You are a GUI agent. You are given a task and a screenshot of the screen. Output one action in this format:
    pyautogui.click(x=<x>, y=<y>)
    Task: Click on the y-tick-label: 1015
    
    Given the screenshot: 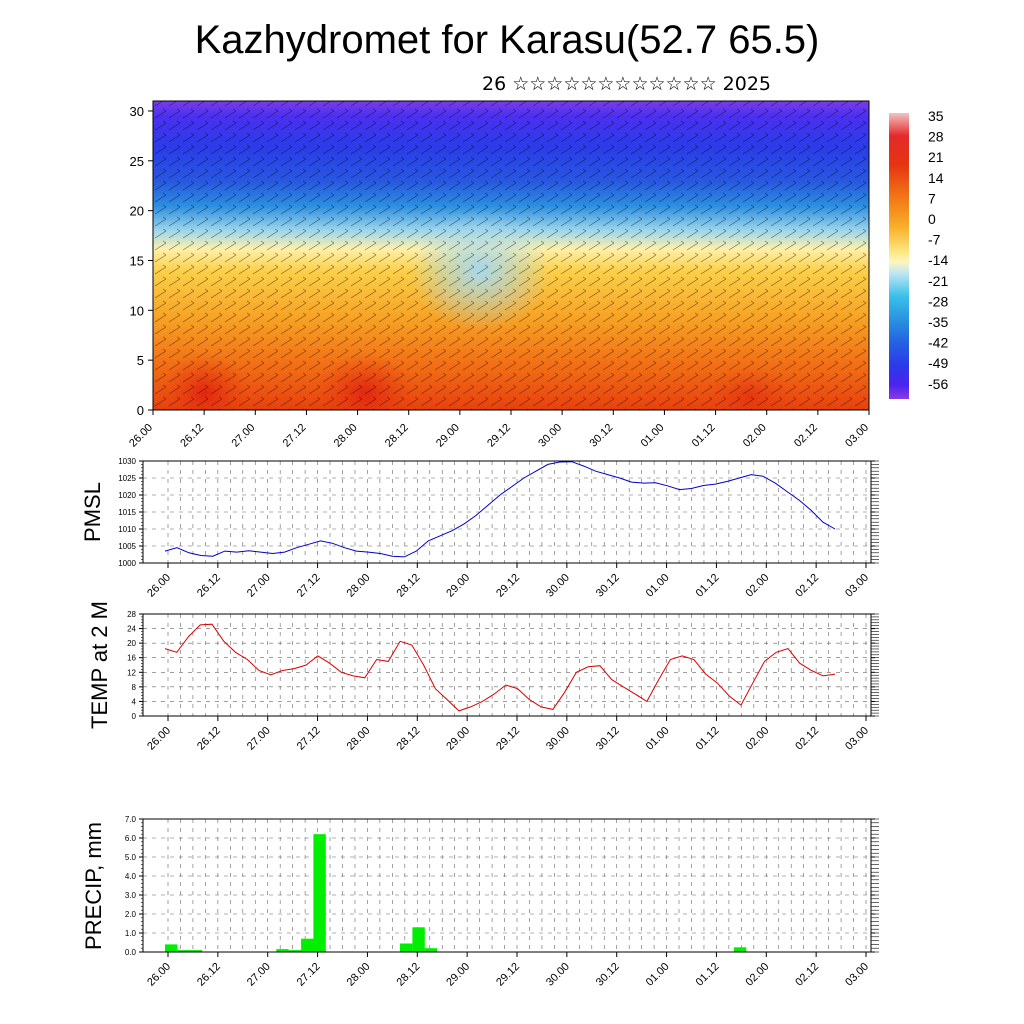 What is the action you would take?
    pyautogui.click(x=127, y=512)
    